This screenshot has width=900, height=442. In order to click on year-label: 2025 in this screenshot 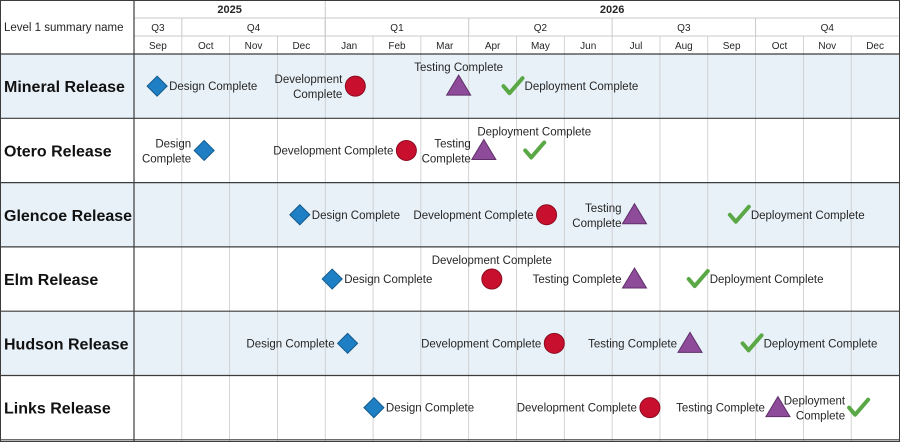, I will do `click(229, 10)`.